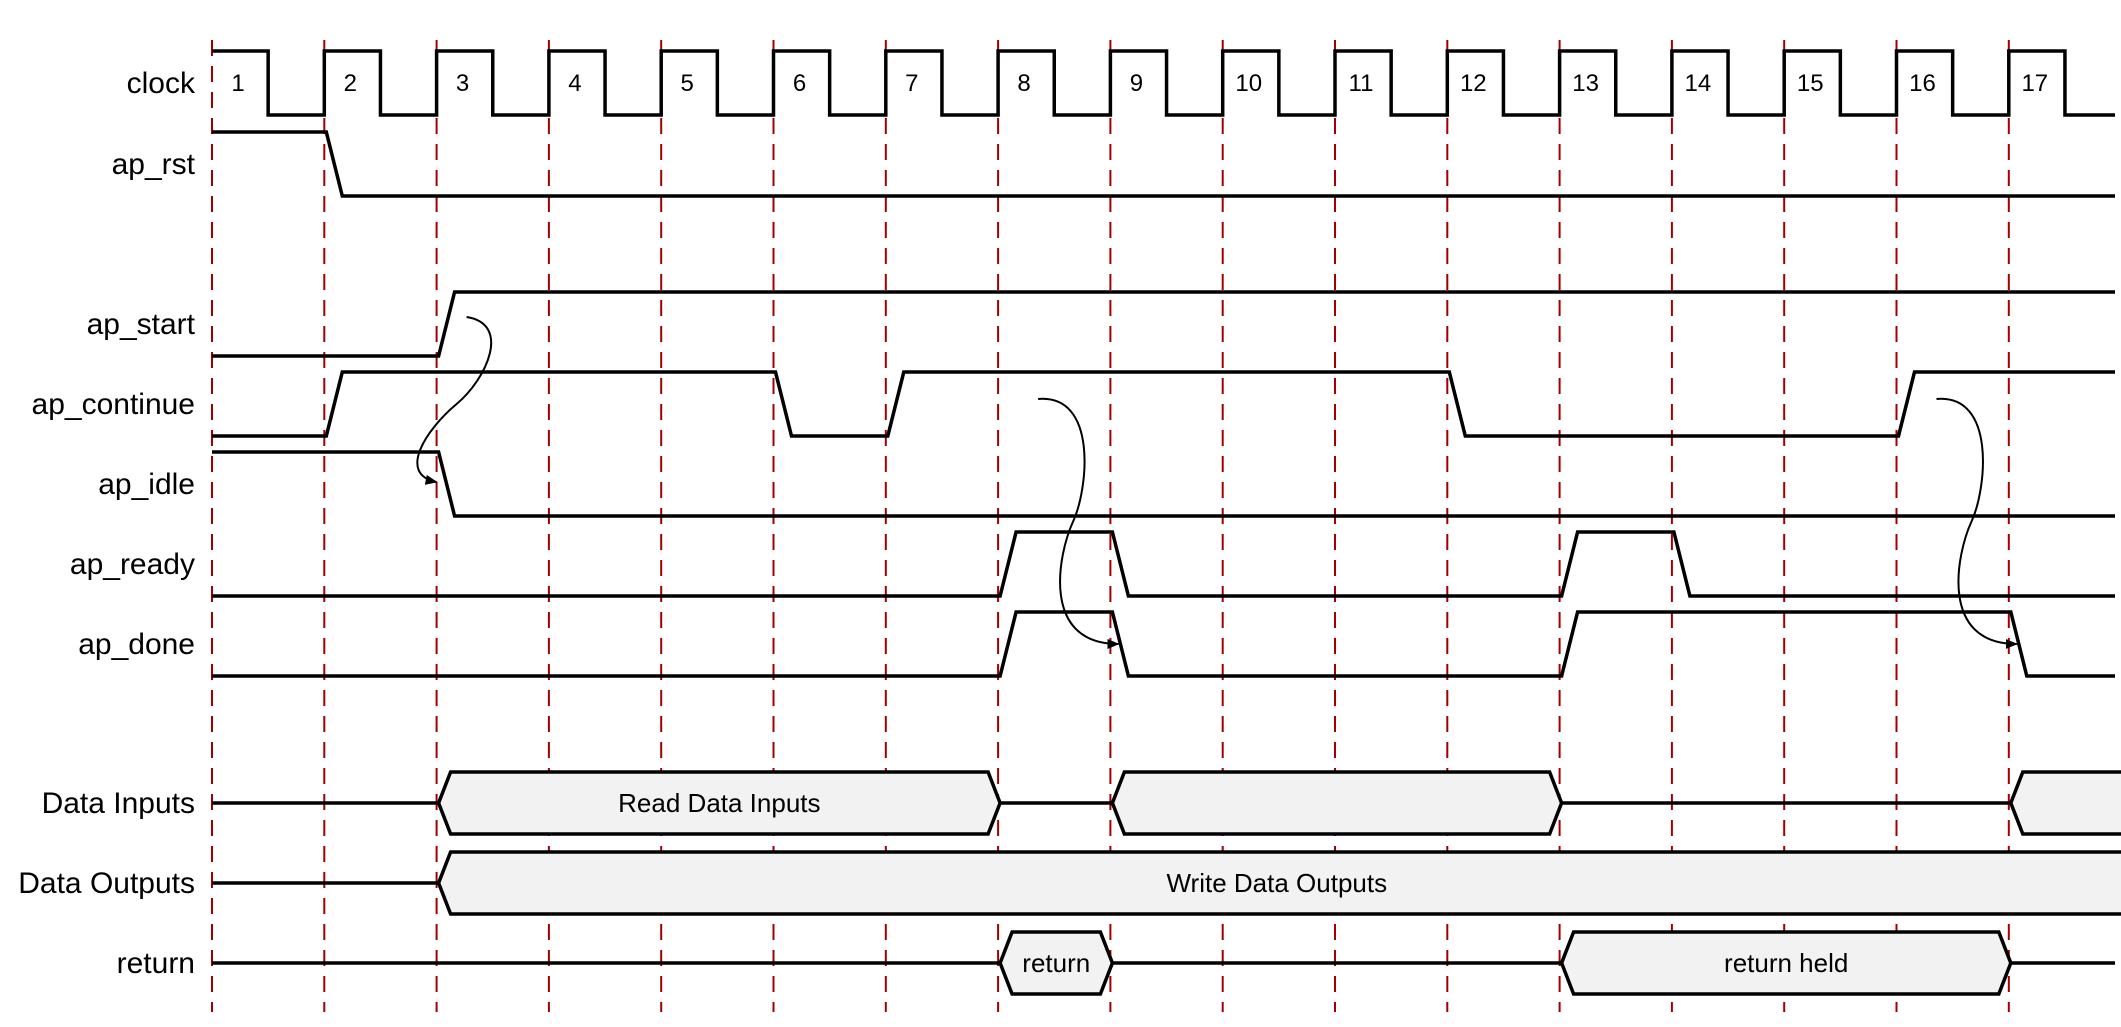 This screenshot has width=2121, height=1027. What do you see at coordinates (1136, 83) in the screenshot?
I see `cycle-label-9: 9` at bounding box center [1136, 83].